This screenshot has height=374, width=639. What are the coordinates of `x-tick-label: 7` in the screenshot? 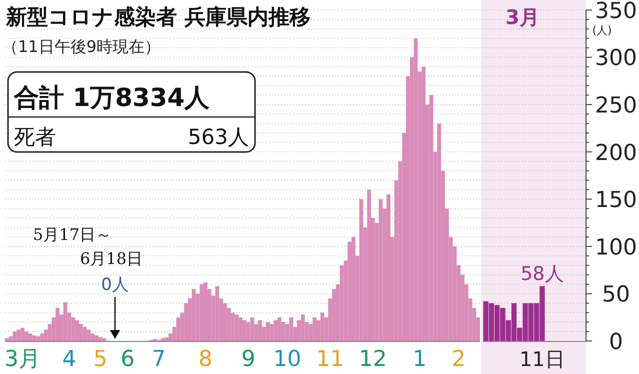 It's located at (159, 359).